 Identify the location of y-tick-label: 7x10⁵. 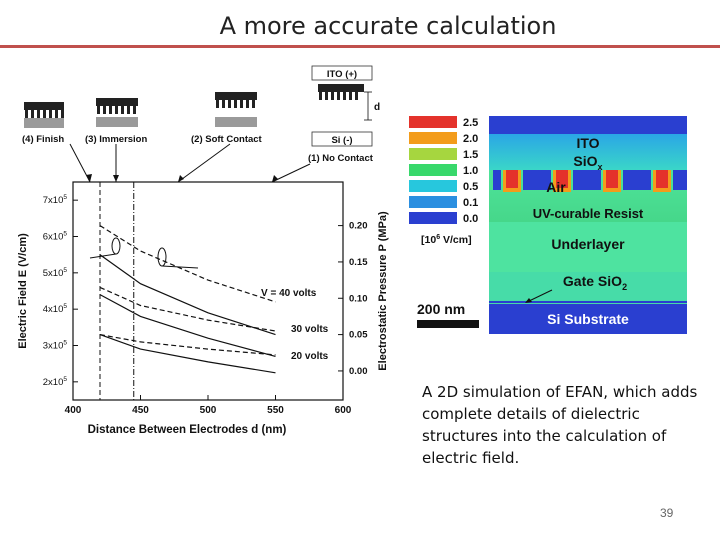
(55, 200).